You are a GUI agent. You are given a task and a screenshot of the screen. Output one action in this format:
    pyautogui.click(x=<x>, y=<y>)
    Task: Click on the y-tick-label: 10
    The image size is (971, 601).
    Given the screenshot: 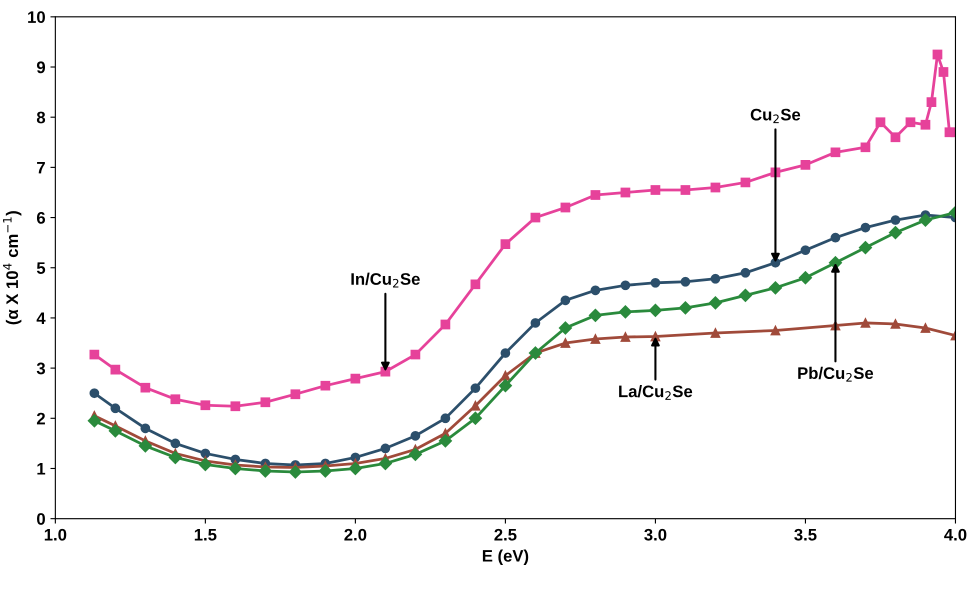 What is the action you would take?
    pyautogui.click(x=36, y=17)
    